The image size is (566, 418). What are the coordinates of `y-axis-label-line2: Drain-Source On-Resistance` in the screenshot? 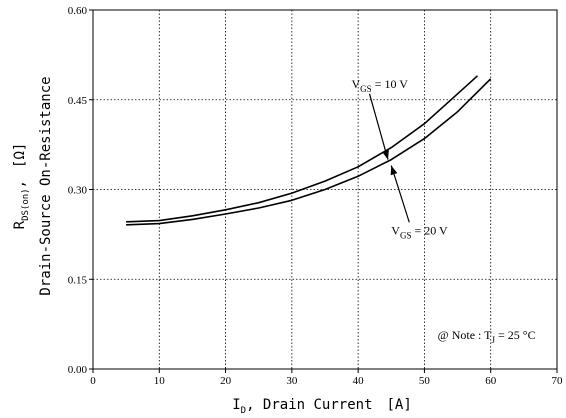 It's located at (46, 185).